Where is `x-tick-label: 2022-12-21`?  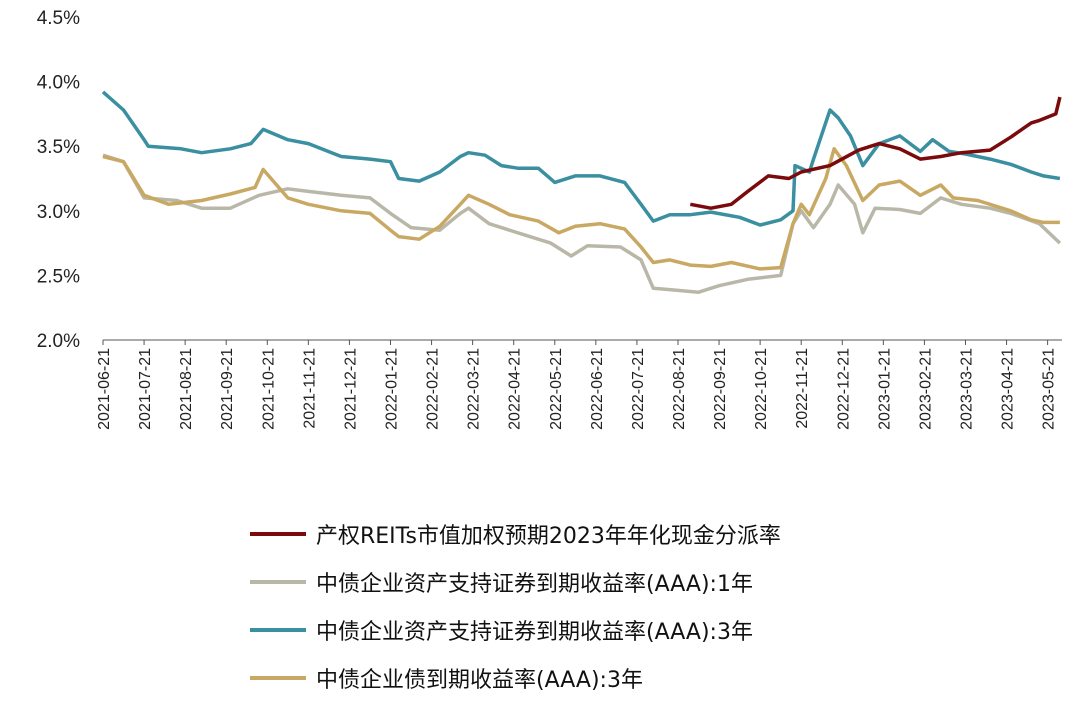 x-tick-label: 2022-12-21 is located at coordinates (843, 389).